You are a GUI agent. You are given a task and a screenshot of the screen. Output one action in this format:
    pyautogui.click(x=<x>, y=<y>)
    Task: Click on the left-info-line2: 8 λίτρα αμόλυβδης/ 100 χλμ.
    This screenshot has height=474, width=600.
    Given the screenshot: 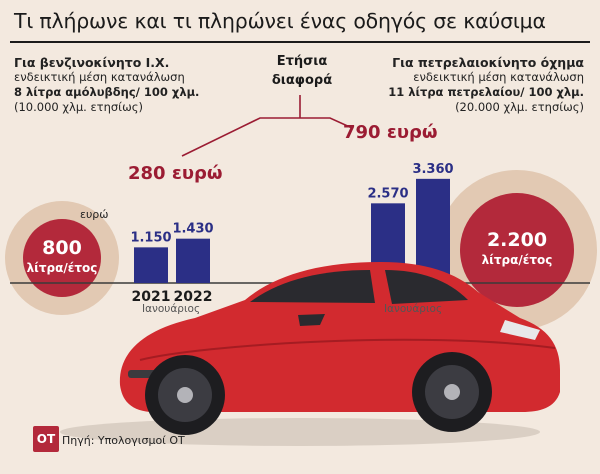 What is the action you would take?
    pyautogui.click(x=107, y=92)
    